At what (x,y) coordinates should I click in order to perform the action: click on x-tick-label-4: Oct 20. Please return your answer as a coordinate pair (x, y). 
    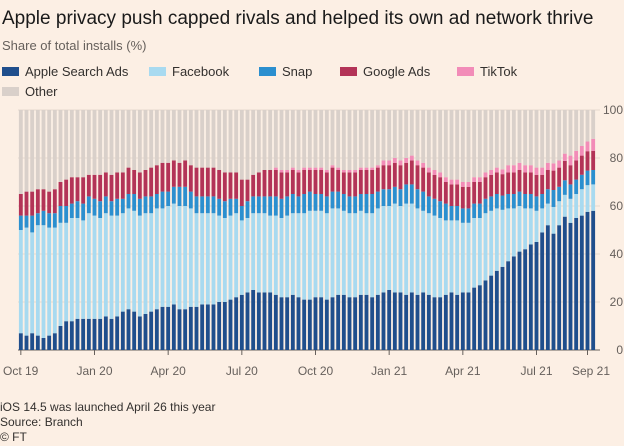
    Looking at the image, I should click on (316, 371).